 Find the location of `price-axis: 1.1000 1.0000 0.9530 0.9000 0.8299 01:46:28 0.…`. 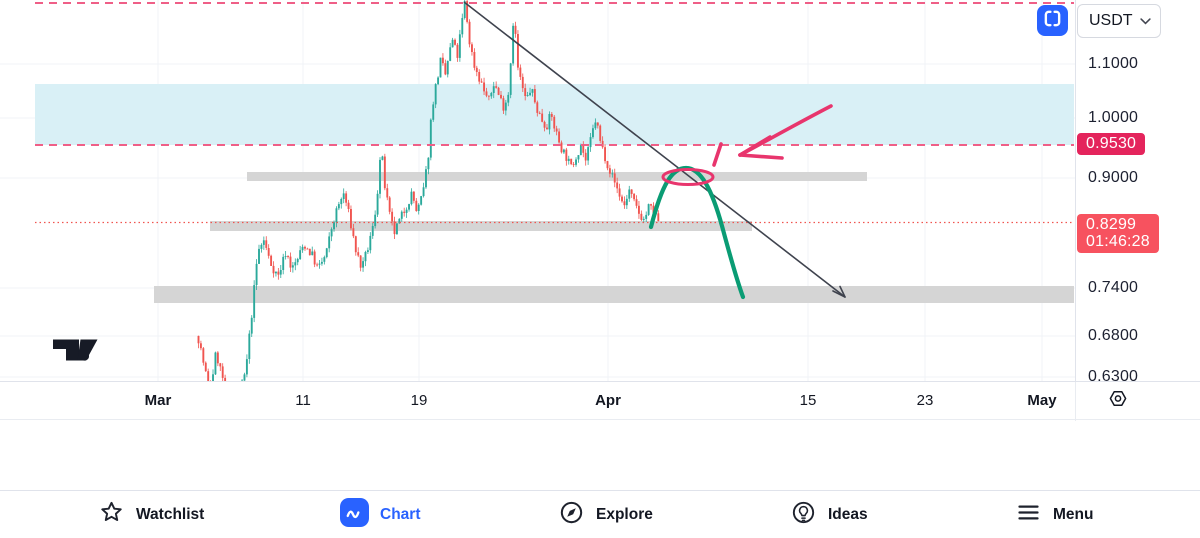

price-axis: 1.1000 1.0000 0.9530 0.9000 0.8299 01:46:28 0.… is located at coordinates (1137, 192).